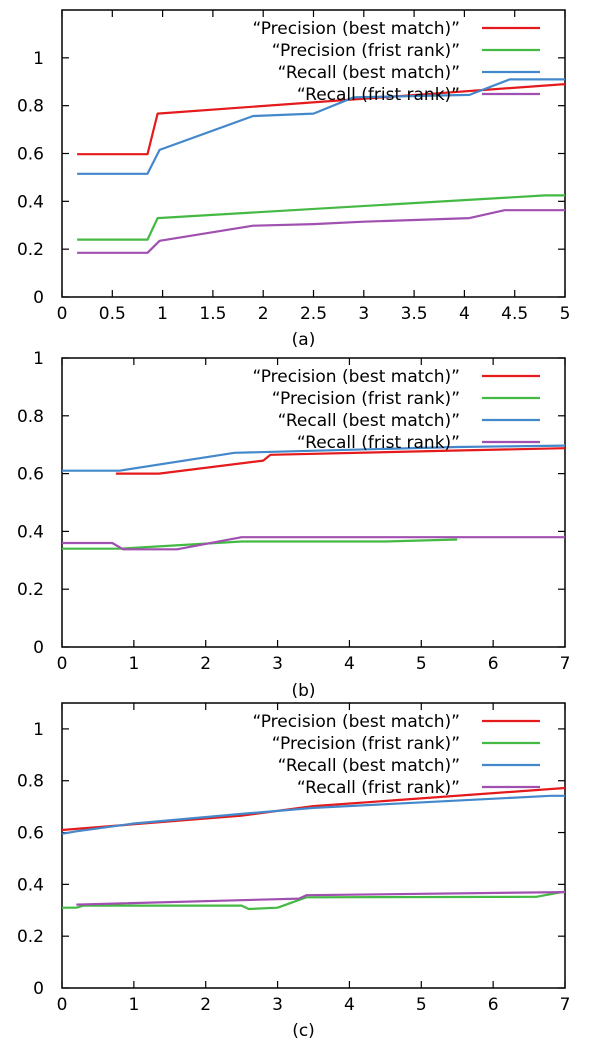 This screenshot has width=591, height=1050. What do you see at coordinates (313, 314) in the screenshot?
I see `x-tick-label: 2.5` at bounding box center [313, 314].